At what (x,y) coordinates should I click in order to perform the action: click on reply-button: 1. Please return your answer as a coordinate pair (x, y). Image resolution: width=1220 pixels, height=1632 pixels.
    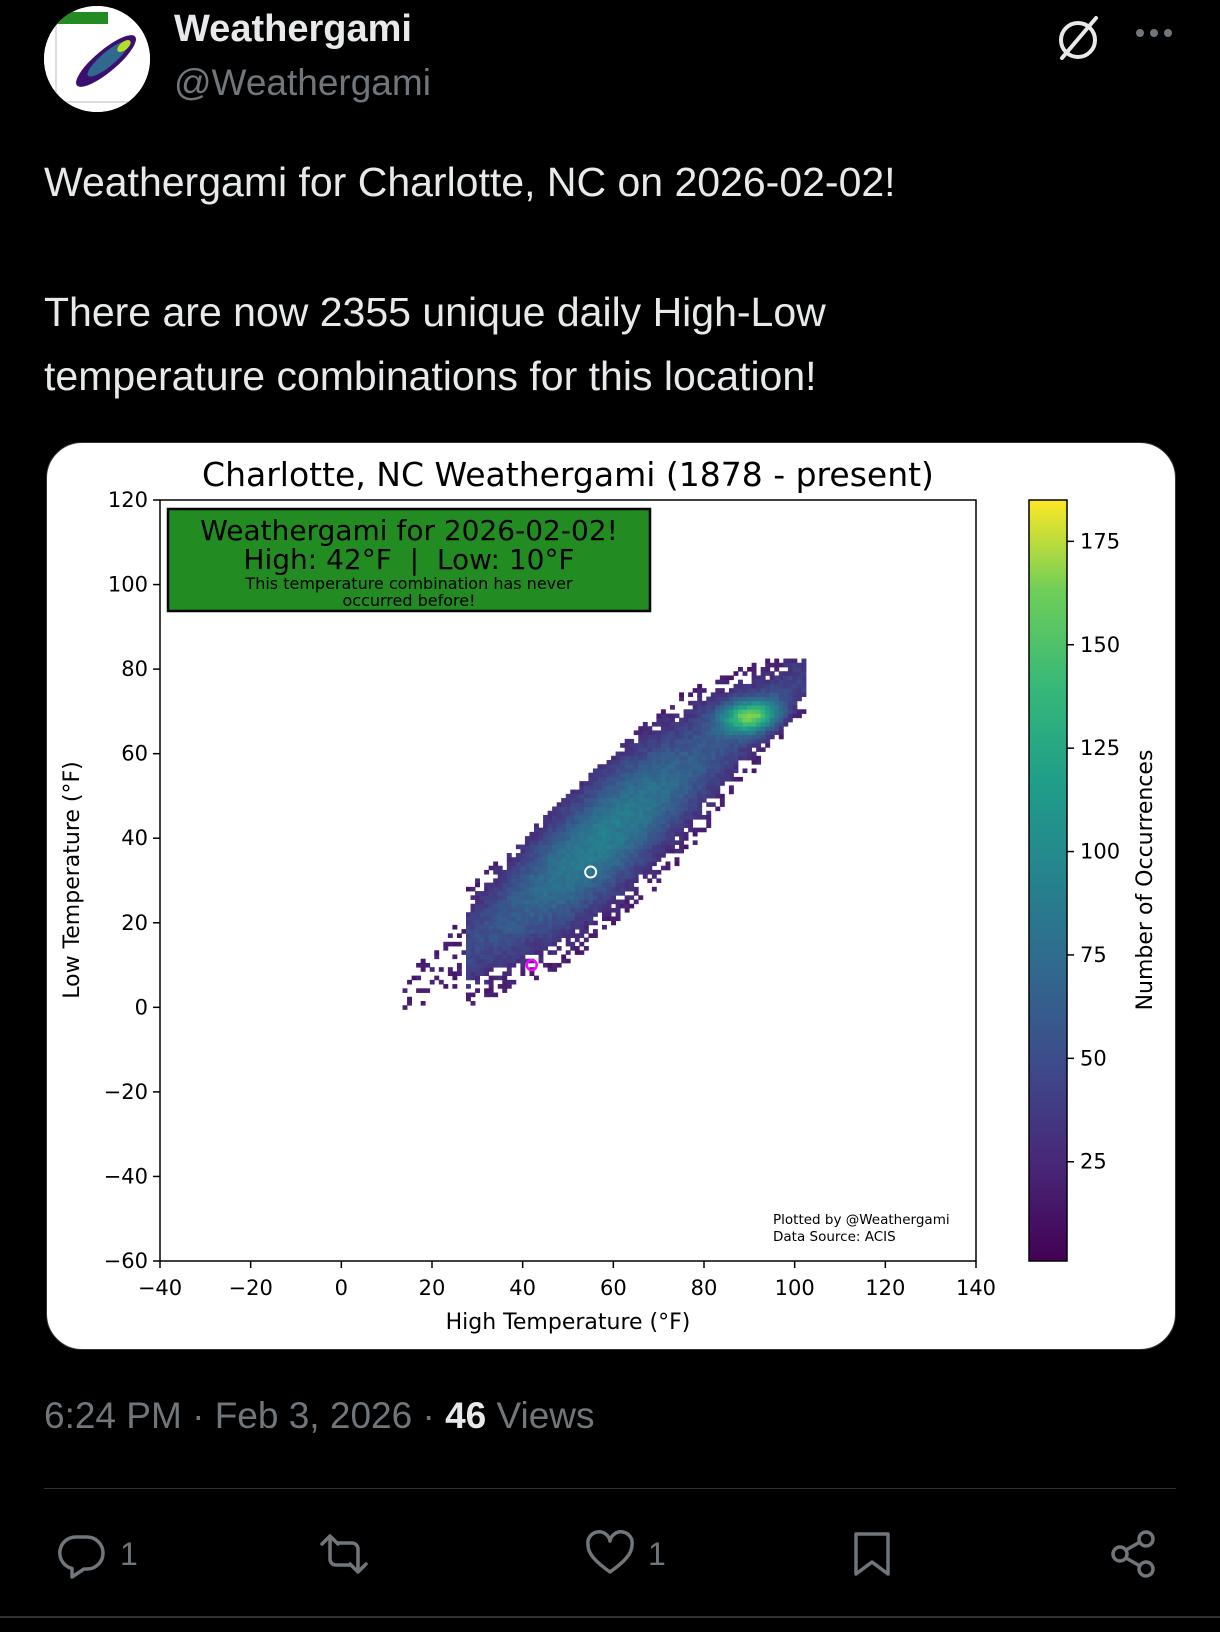
    Looking at the image, I should click on (97, 1554).